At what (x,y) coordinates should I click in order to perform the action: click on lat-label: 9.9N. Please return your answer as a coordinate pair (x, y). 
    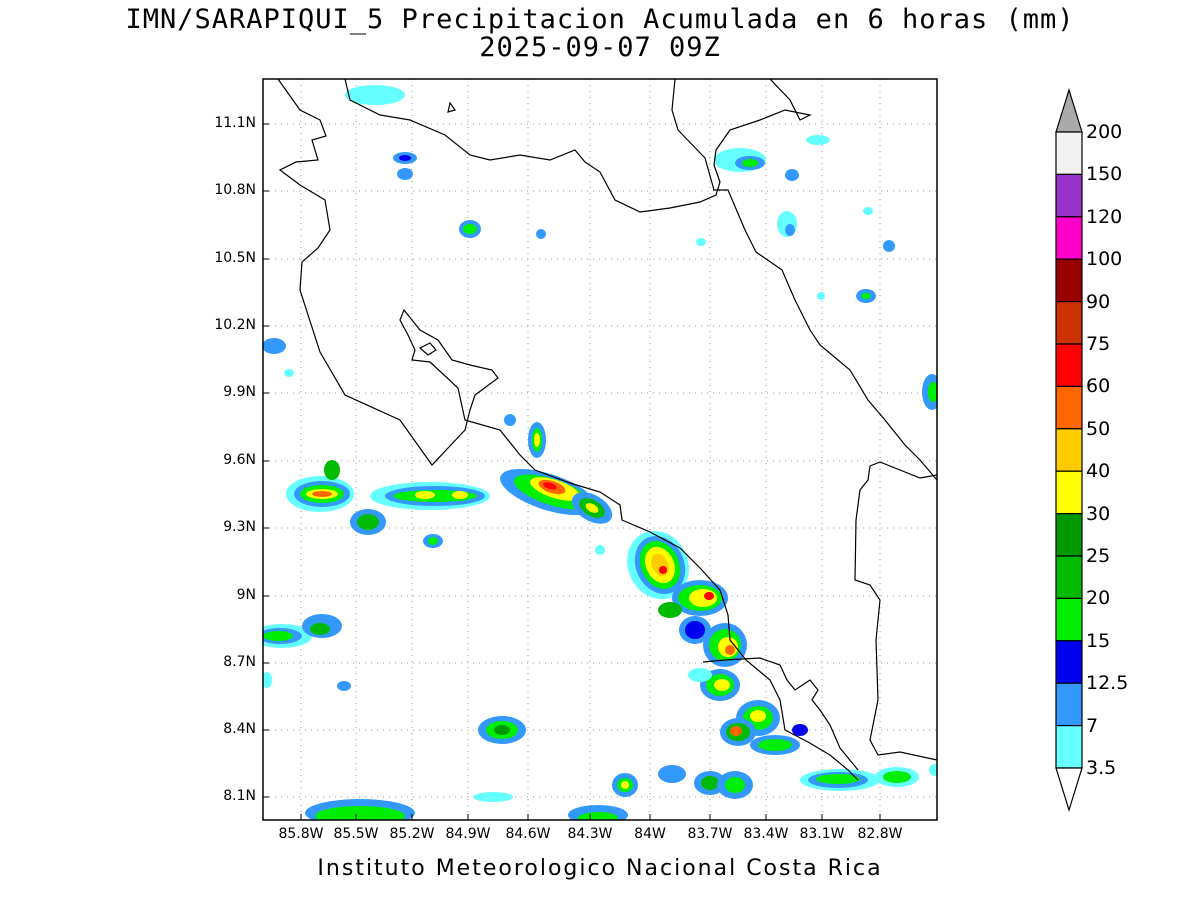
    Looking at the image, I should click on (239, 392).